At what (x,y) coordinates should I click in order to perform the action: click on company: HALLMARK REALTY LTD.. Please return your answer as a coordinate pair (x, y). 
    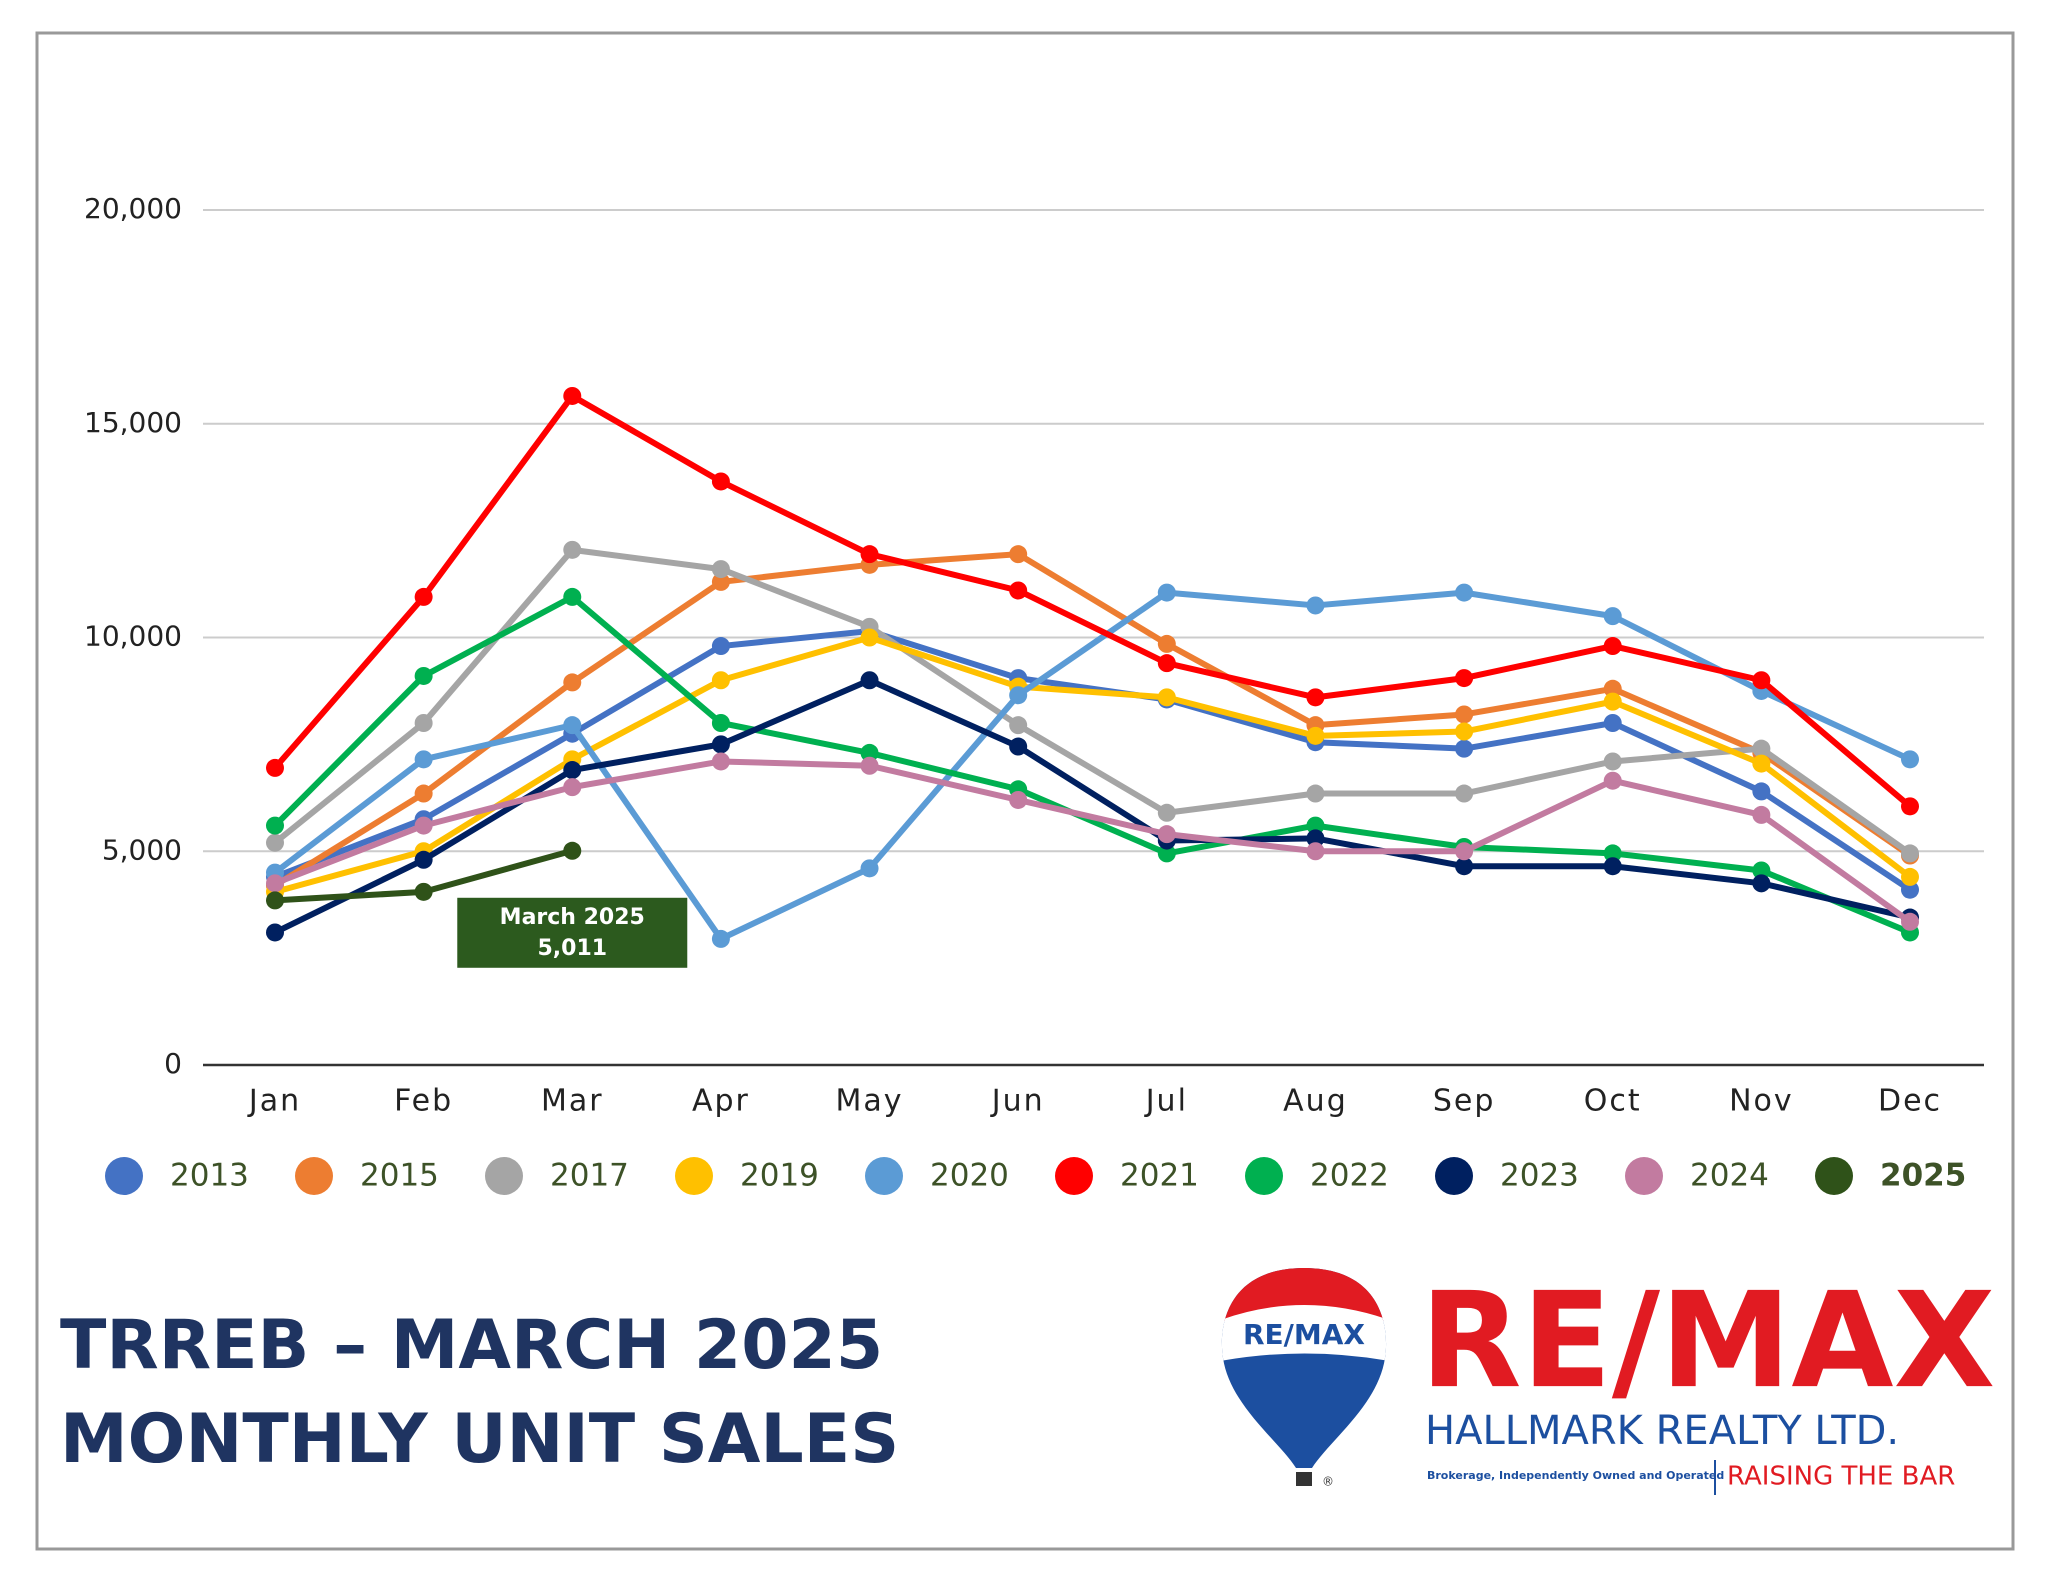
    Looking at the image, I should click on (1662, 1431).